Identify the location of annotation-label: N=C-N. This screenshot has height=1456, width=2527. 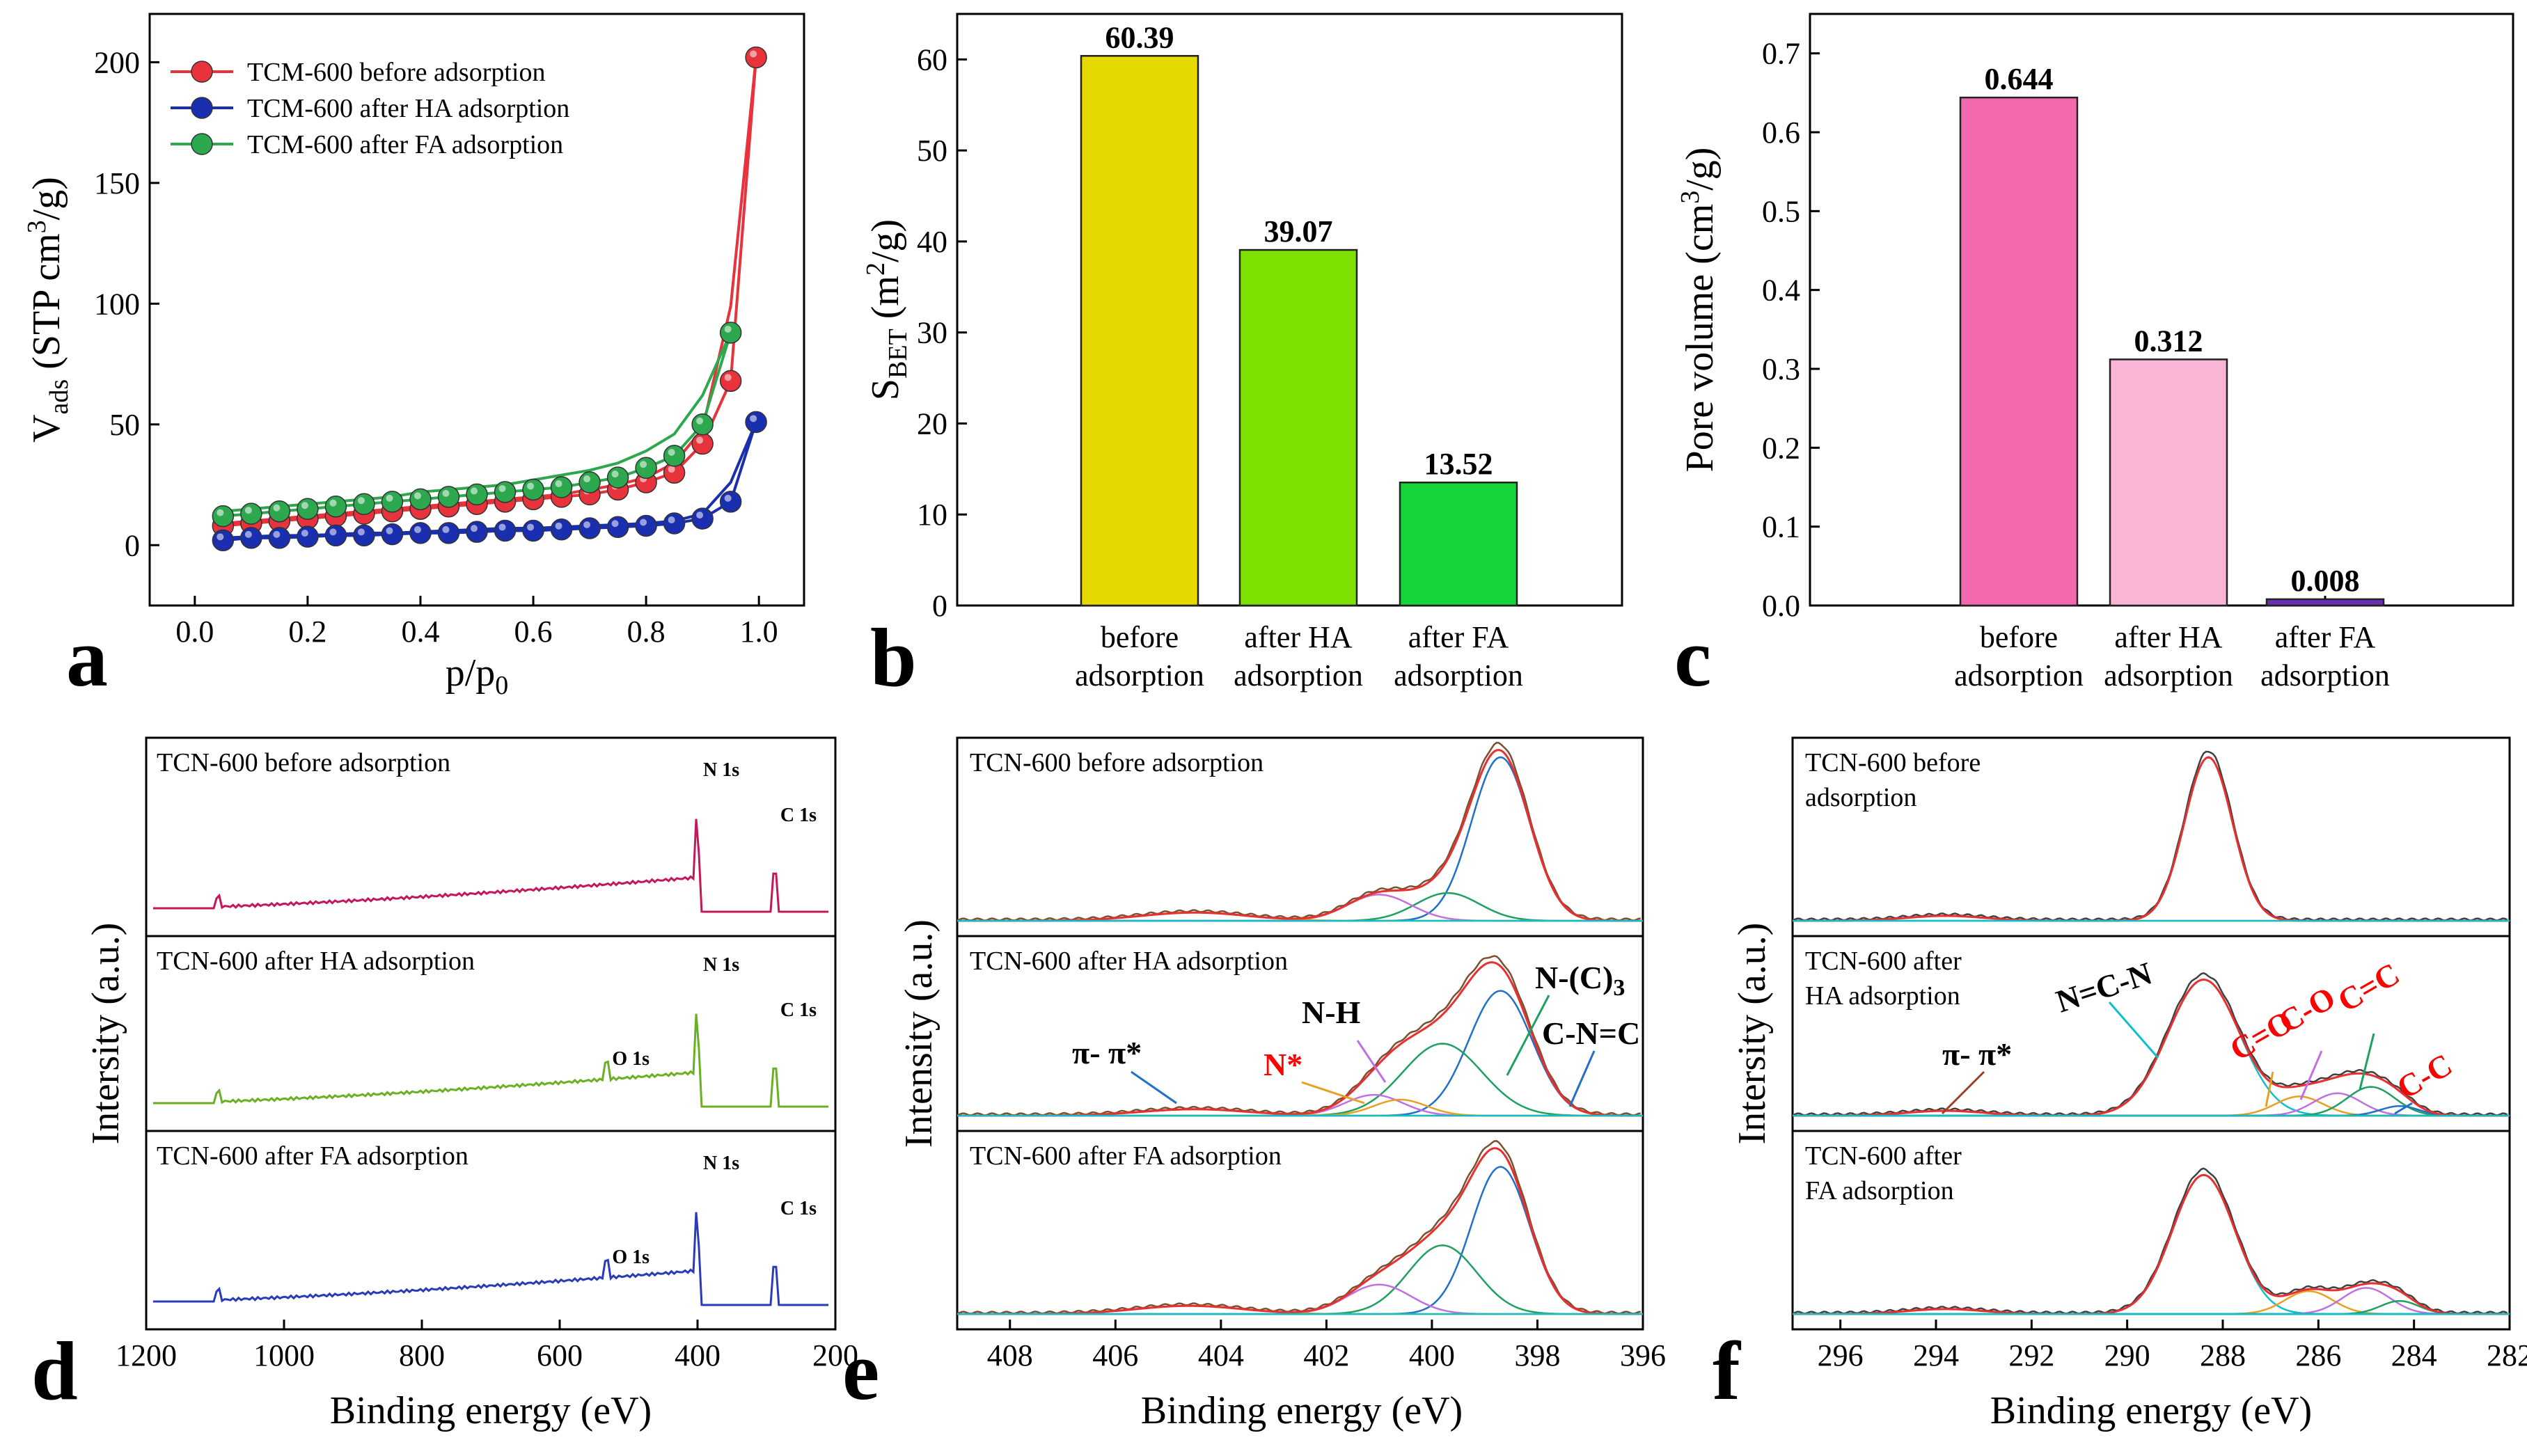
(2104, 987).